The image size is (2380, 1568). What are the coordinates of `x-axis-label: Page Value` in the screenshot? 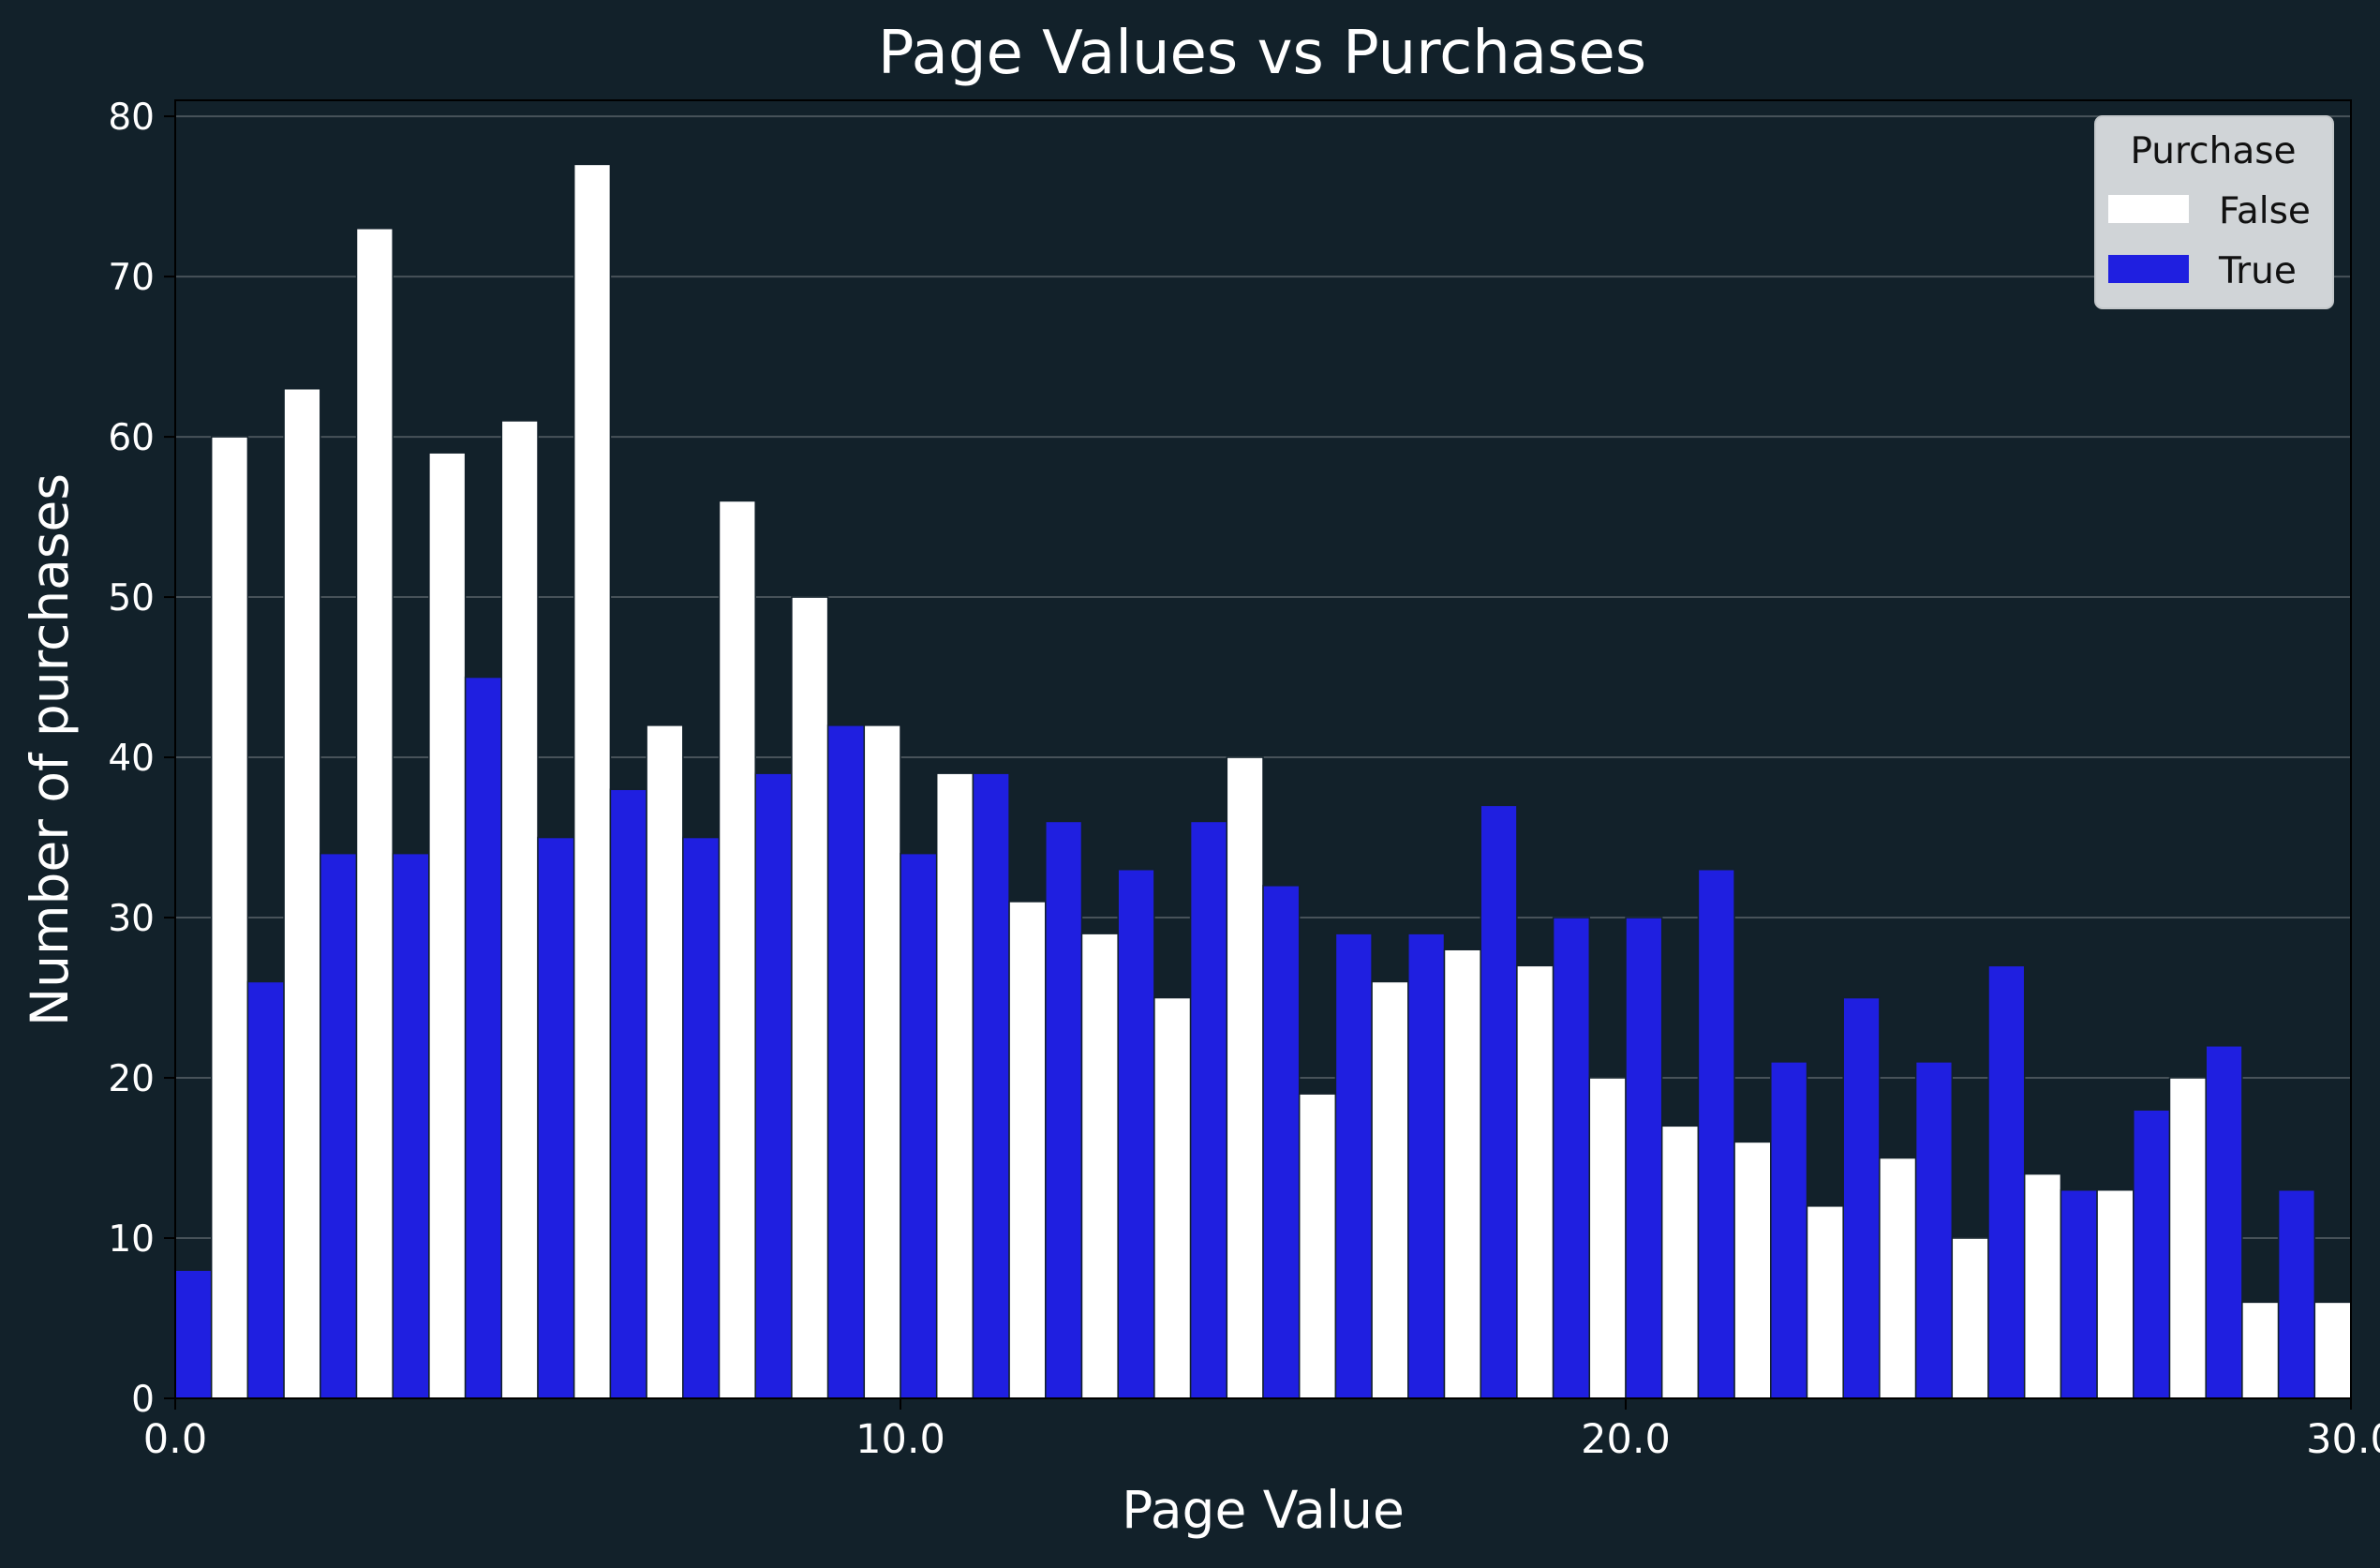 It's located at (1263, 1510).